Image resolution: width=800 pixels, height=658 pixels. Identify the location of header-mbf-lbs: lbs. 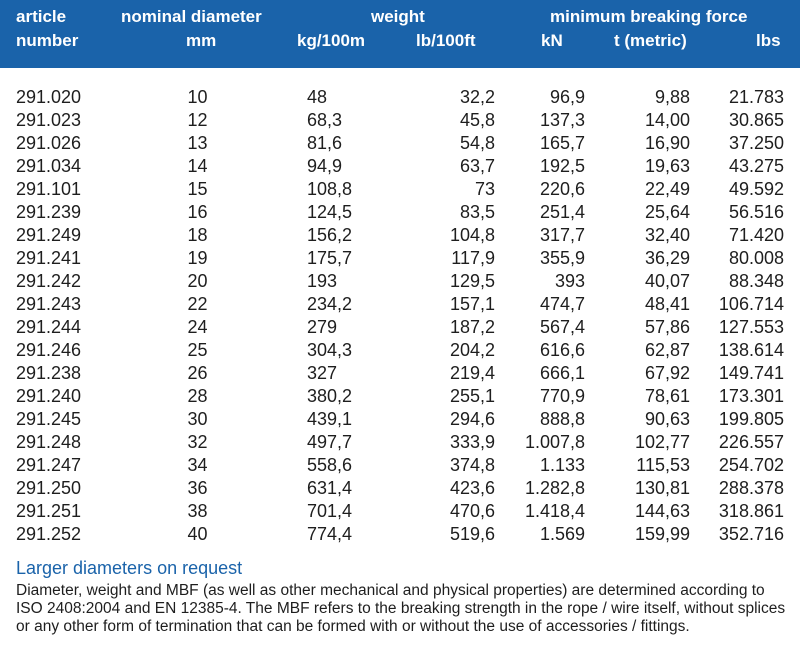
(768, 40).